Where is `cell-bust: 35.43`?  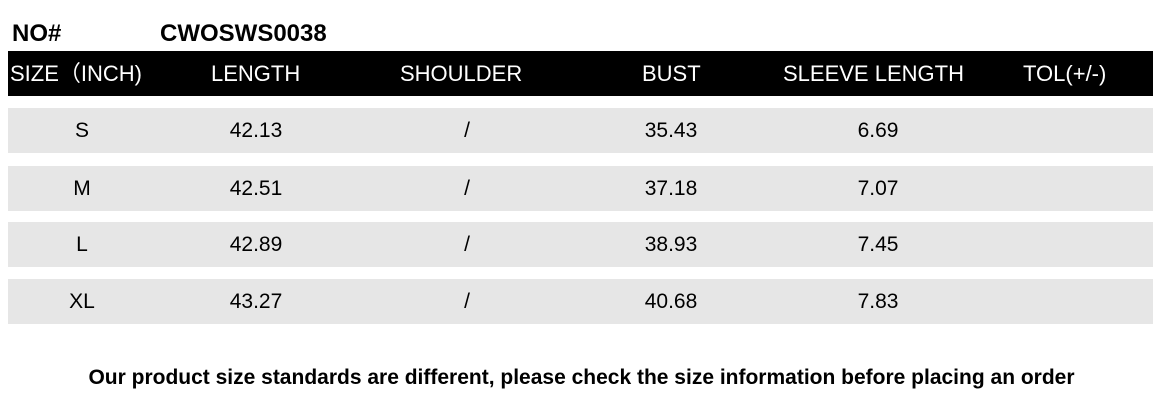
cell-bust: 35.43 is located at coordinates (671, 130).